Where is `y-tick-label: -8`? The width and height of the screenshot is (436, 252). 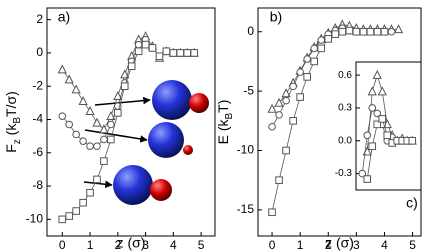 y-tick-label: -8 is located at coordinates (37, 185).